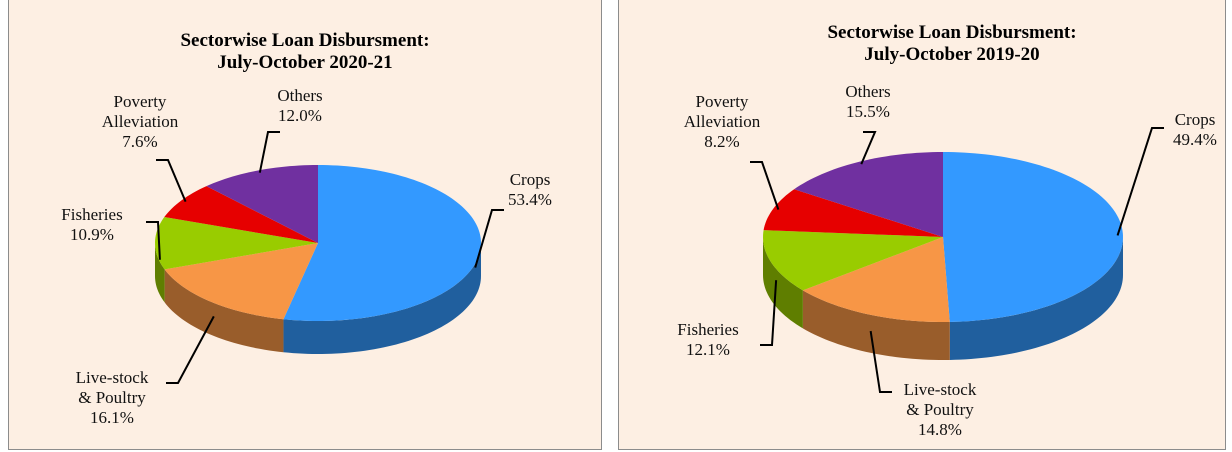 This screenshot has height=452, width=1232. Describe the element at coordinates (940, 429) in the screenshot. I see `value-label: 14.8%` at that location.